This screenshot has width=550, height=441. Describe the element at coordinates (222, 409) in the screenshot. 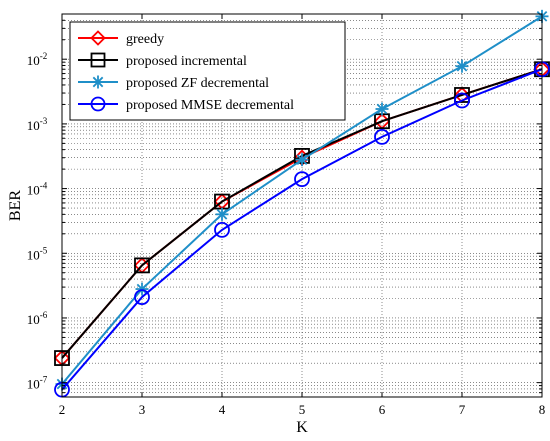

I see `x-tick-label: 4` at that location.